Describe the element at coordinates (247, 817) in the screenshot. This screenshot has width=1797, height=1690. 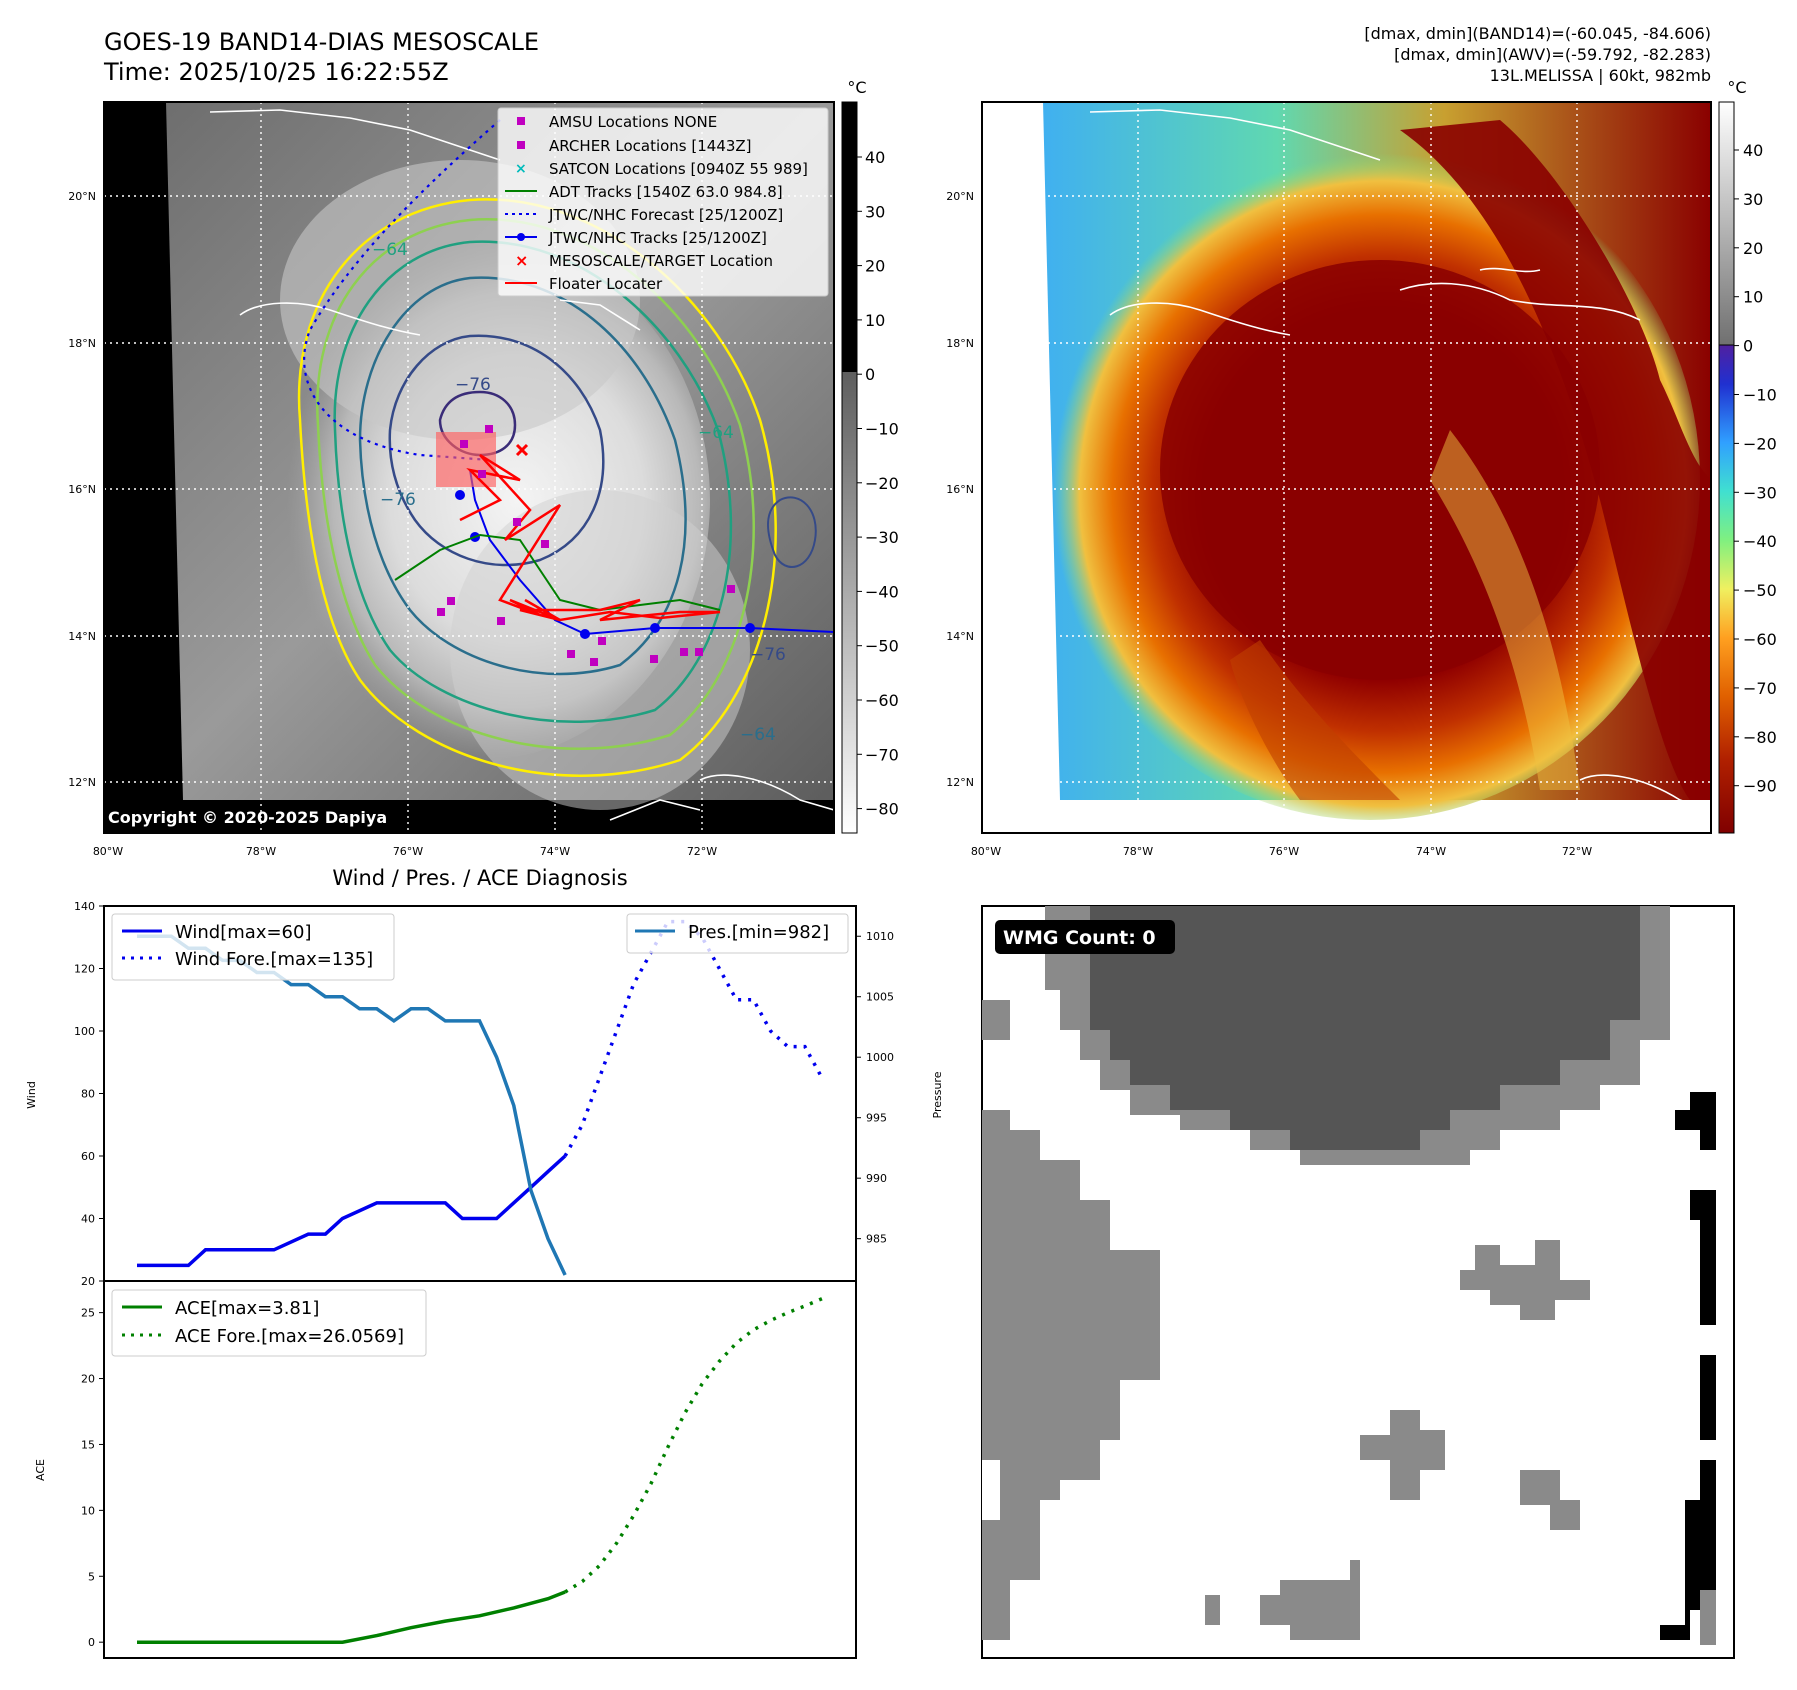
I see `copyright: Copyright © 2020-2025 Dapiya` at that location.